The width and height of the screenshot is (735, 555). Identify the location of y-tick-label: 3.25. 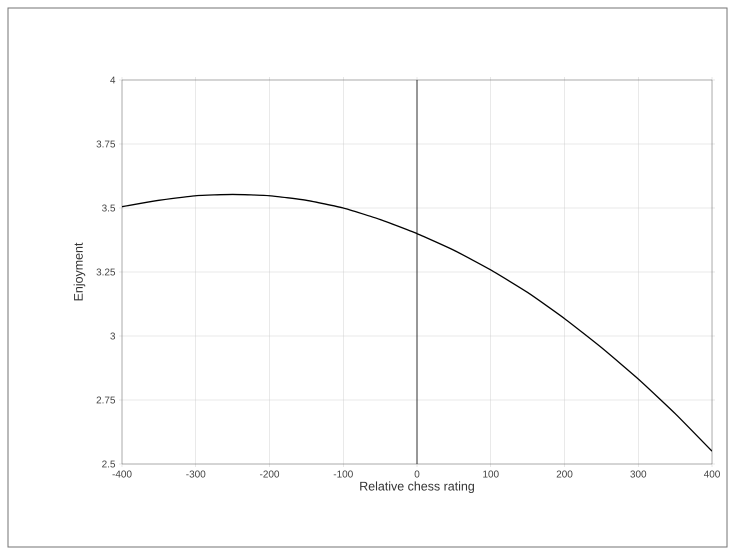
(106, 272).